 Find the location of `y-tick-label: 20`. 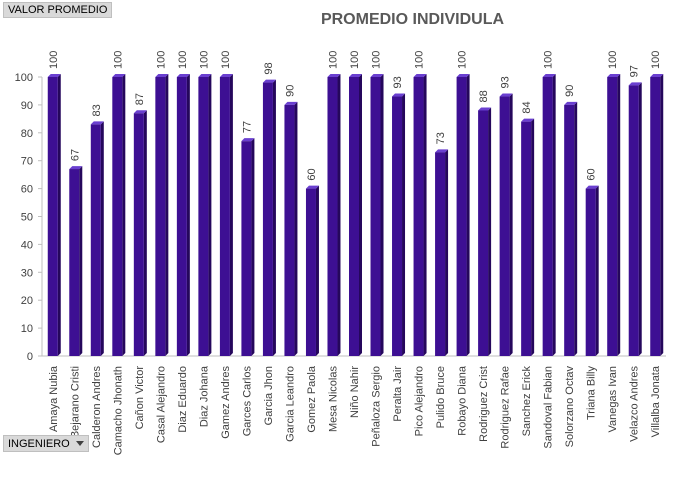

y-tick-label: 20 is located at coordinates (27, 301).